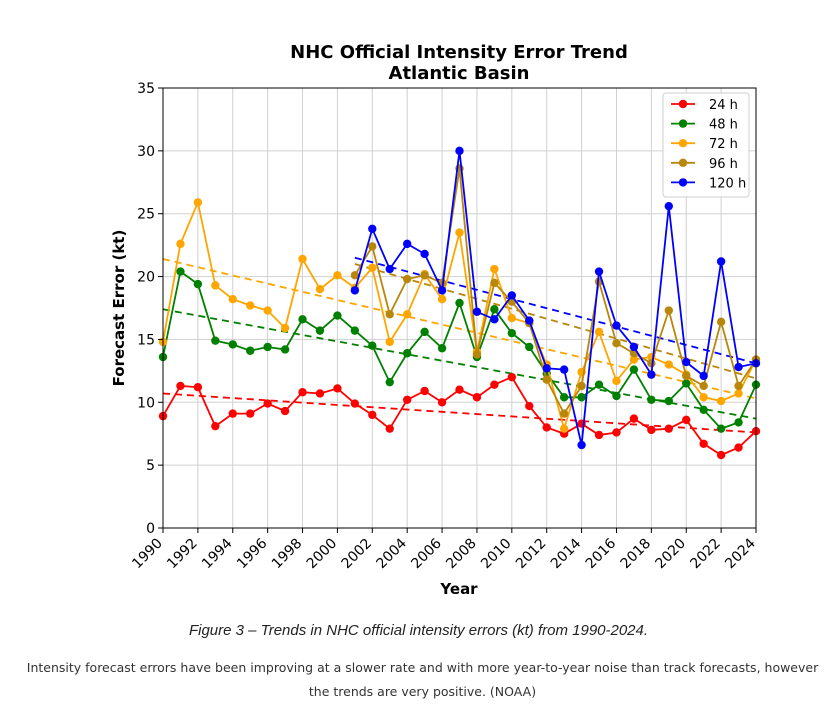  I want to click on y-axis-label: Forecast Error (kt), so click(119, 308).